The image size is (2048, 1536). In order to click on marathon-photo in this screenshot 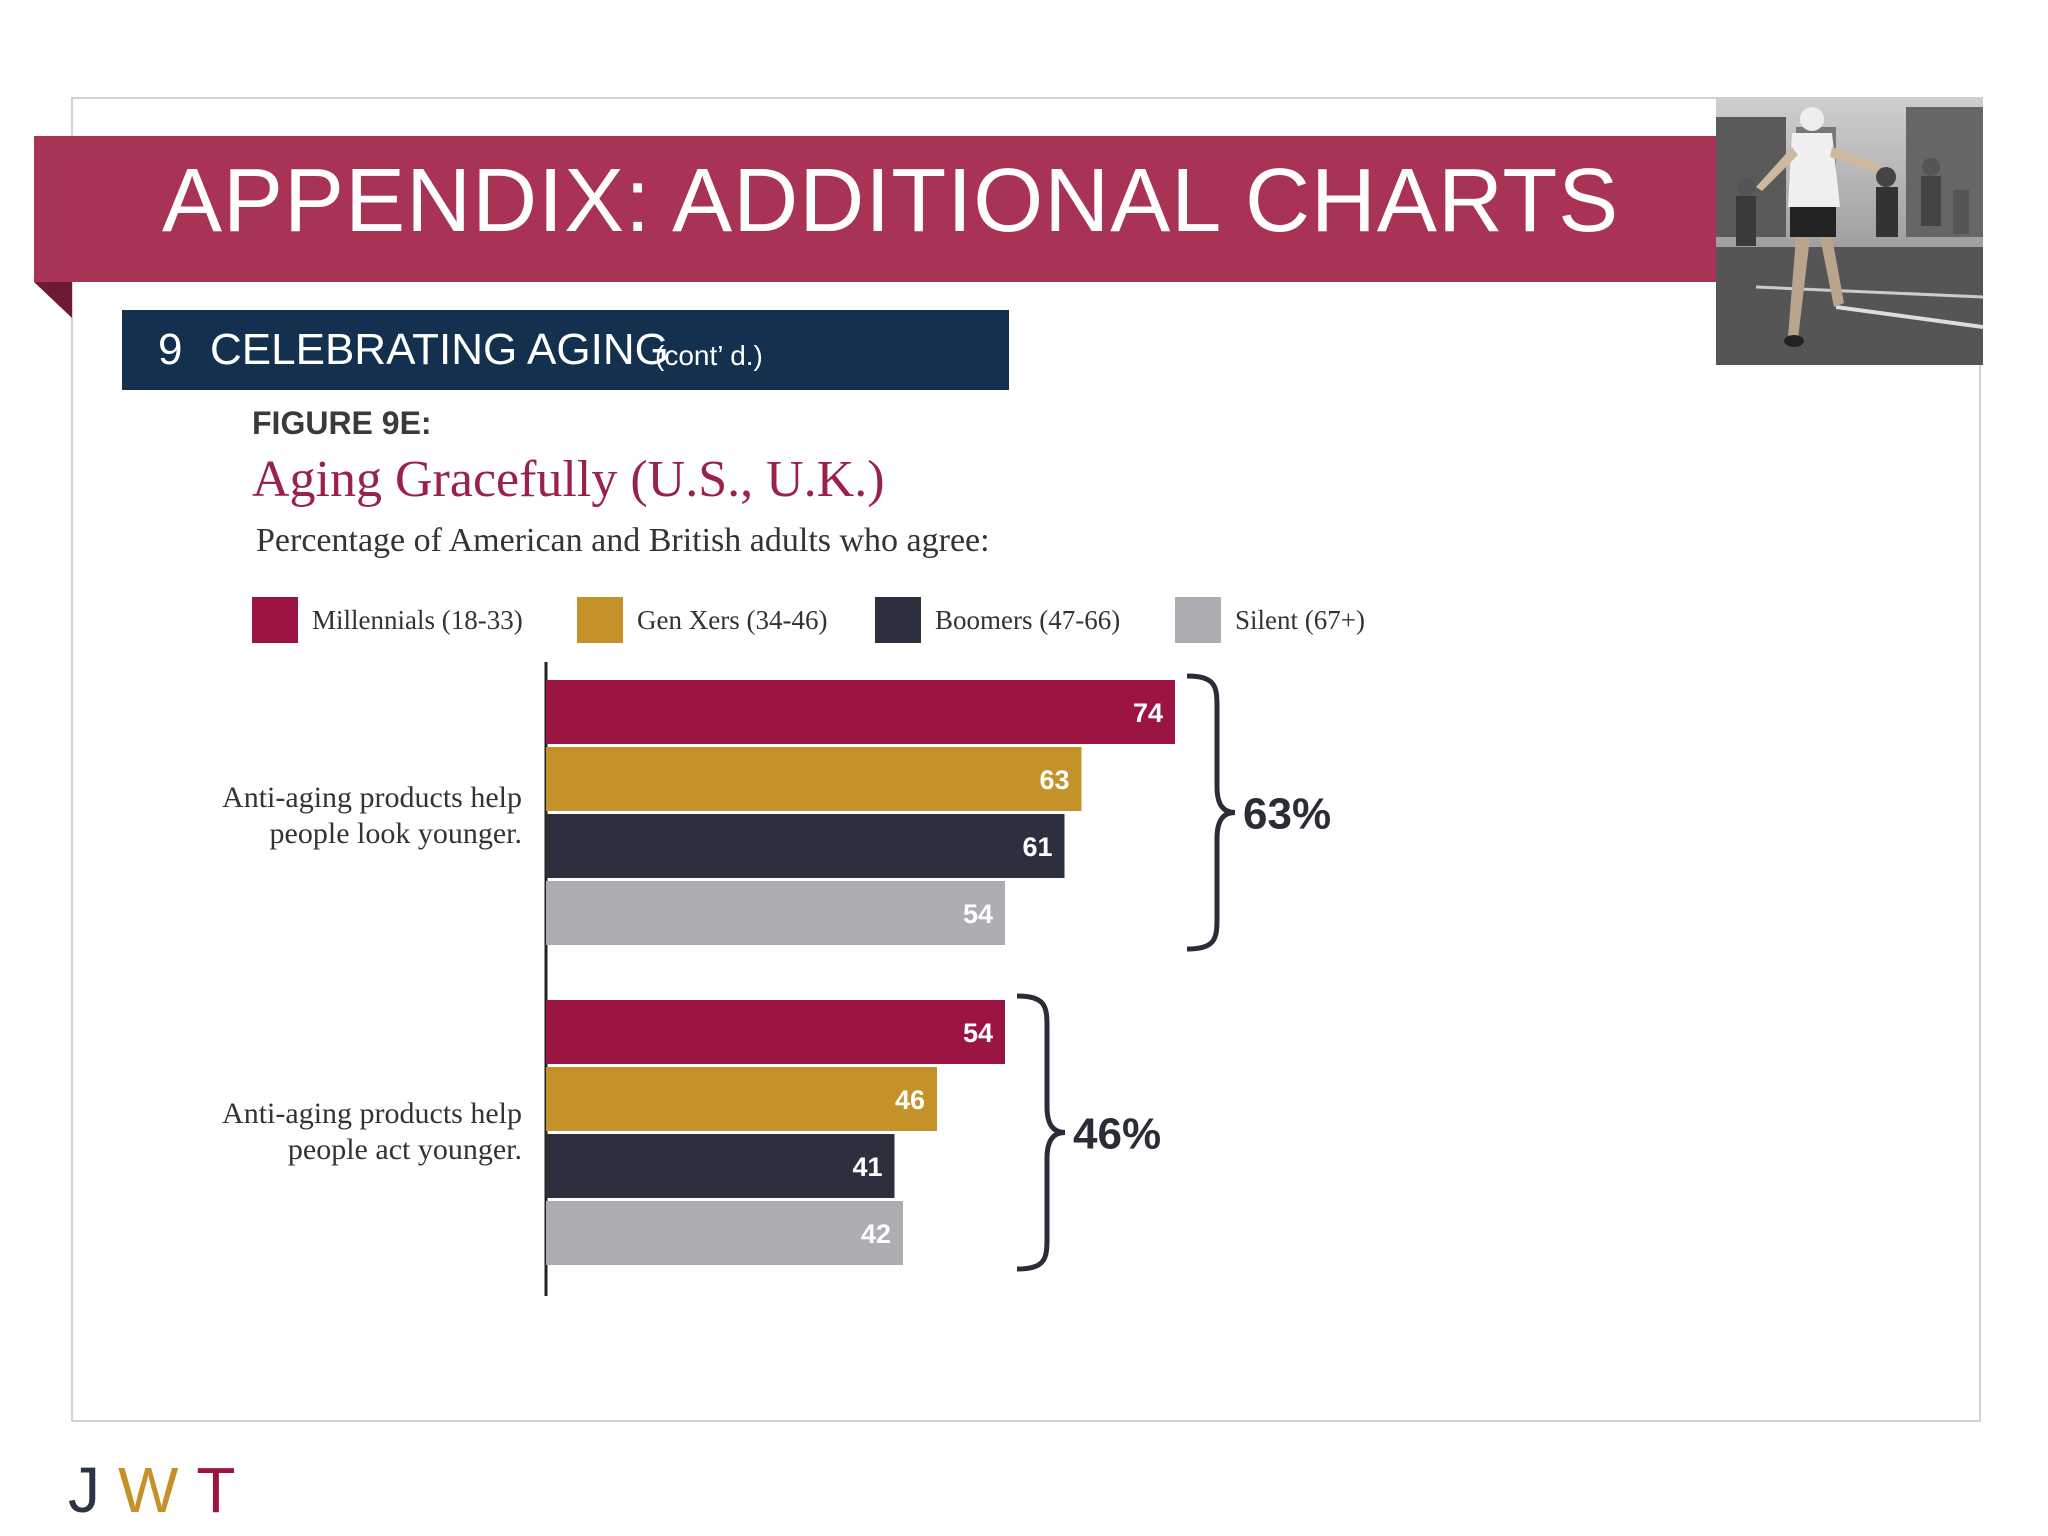, I will do `click(1849, 231)`.